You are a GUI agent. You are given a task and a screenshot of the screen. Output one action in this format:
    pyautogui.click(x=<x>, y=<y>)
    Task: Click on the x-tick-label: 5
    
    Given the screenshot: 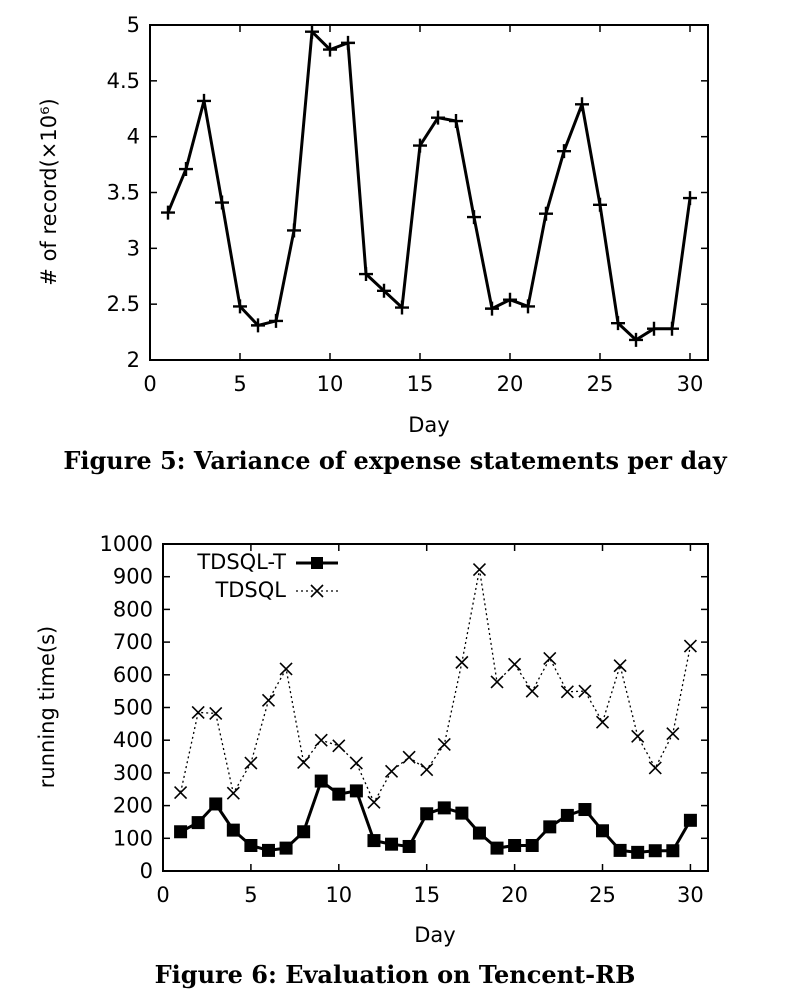 What is the action you would take?
    pyautogui.click(x=250, y=895)
    